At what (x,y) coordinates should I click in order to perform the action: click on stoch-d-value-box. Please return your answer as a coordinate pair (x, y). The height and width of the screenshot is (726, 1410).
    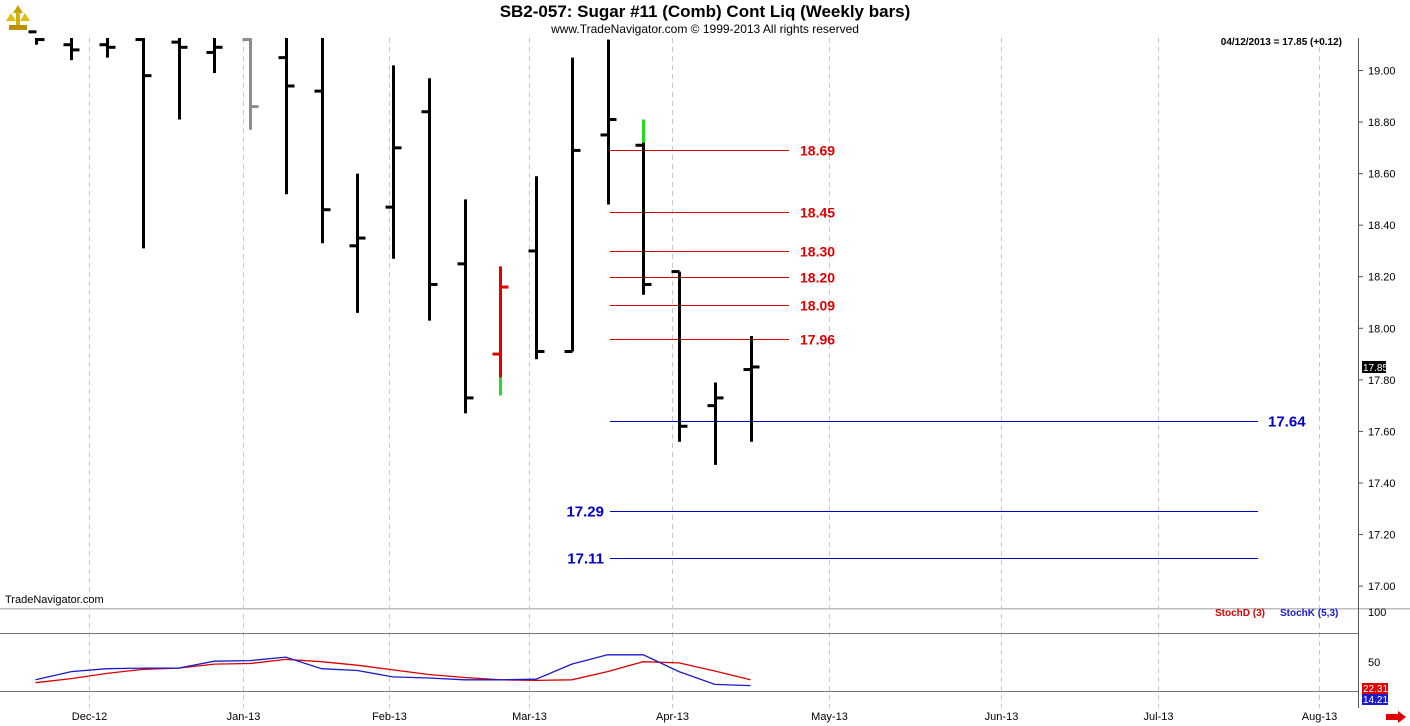
    Looking at the image, I should click on (1375, 688).